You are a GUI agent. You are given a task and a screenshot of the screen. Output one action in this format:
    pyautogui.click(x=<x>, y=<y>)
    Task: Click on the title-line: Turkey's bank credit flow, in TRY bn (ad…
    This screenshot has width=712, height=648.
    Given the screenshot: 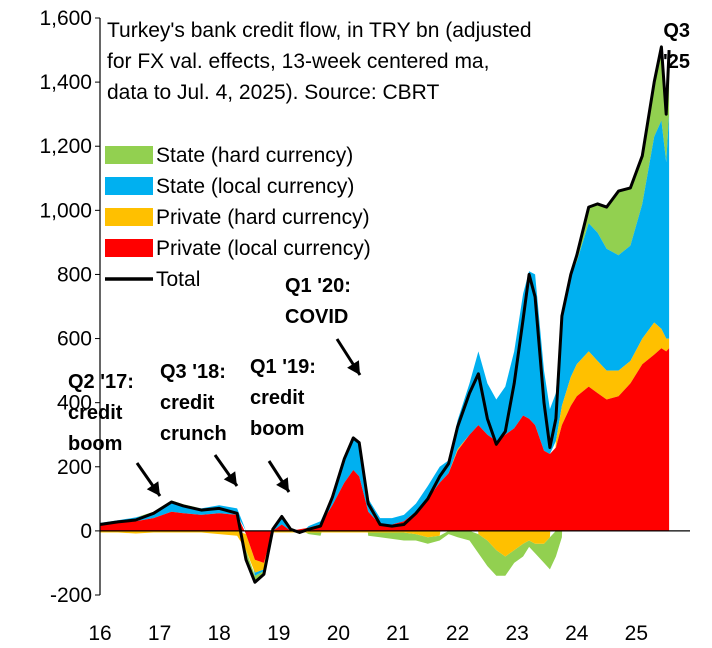 What is the action you would take?
    pyautogui.click(x=319, y=30)
    